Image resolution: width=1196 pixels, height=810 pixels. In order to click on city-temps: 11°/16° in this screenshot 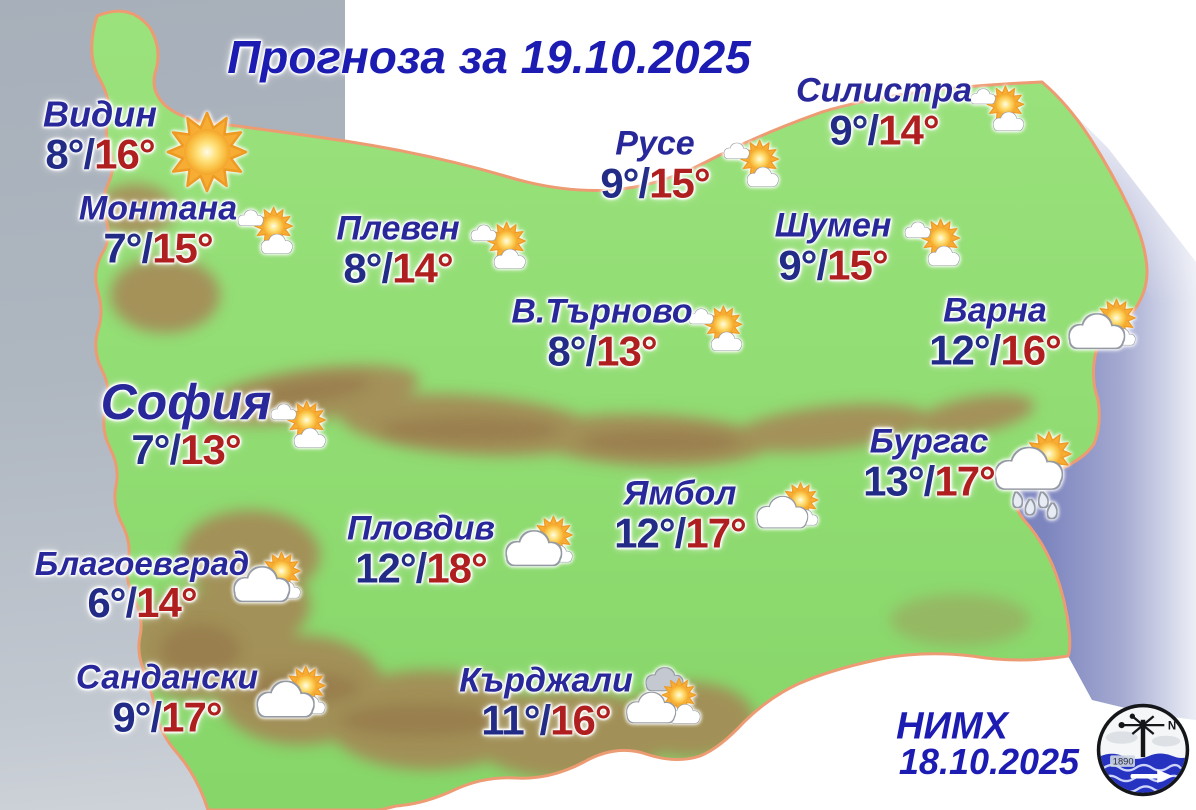, I will do `click(545, 721)`.